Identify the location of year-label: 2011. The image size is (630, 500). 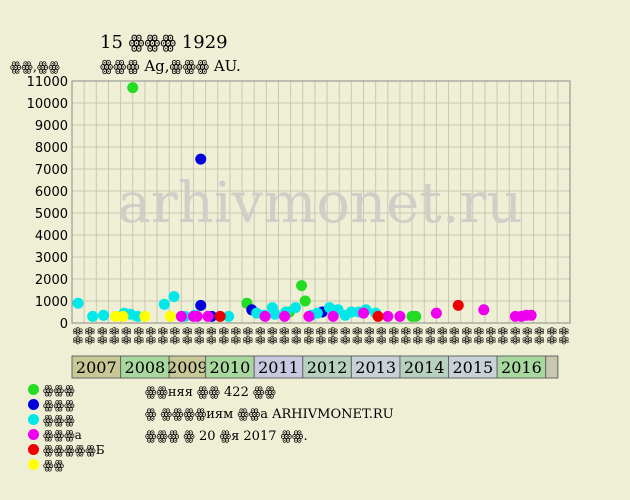
(278, 367).